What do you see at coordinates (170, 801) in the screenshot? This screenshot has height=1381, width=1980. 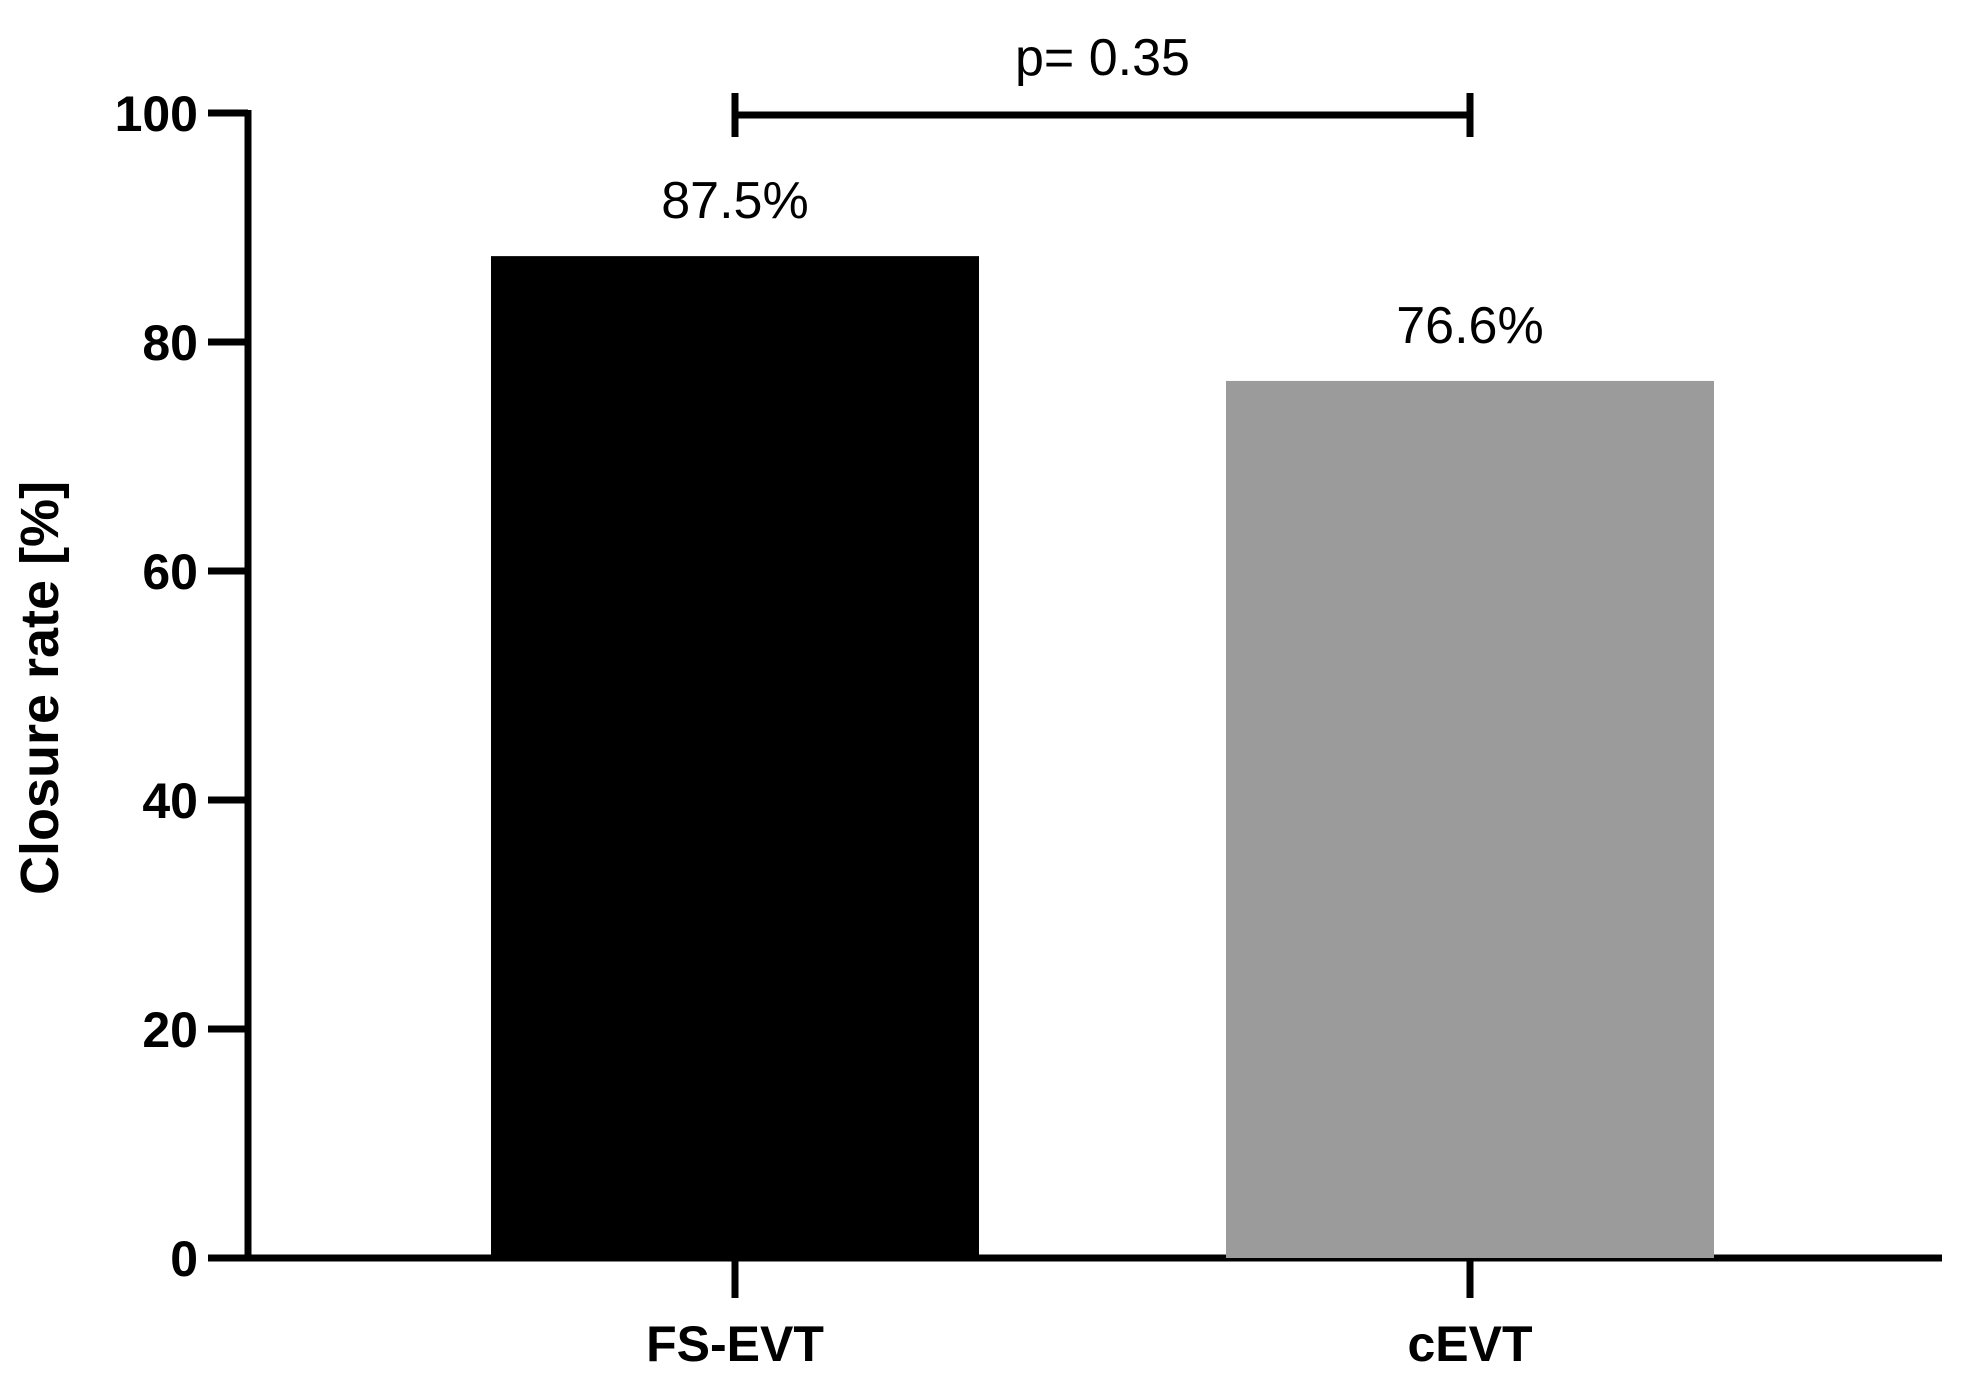 I see `y-tick-label: 40` at bounding box center [170, 801].